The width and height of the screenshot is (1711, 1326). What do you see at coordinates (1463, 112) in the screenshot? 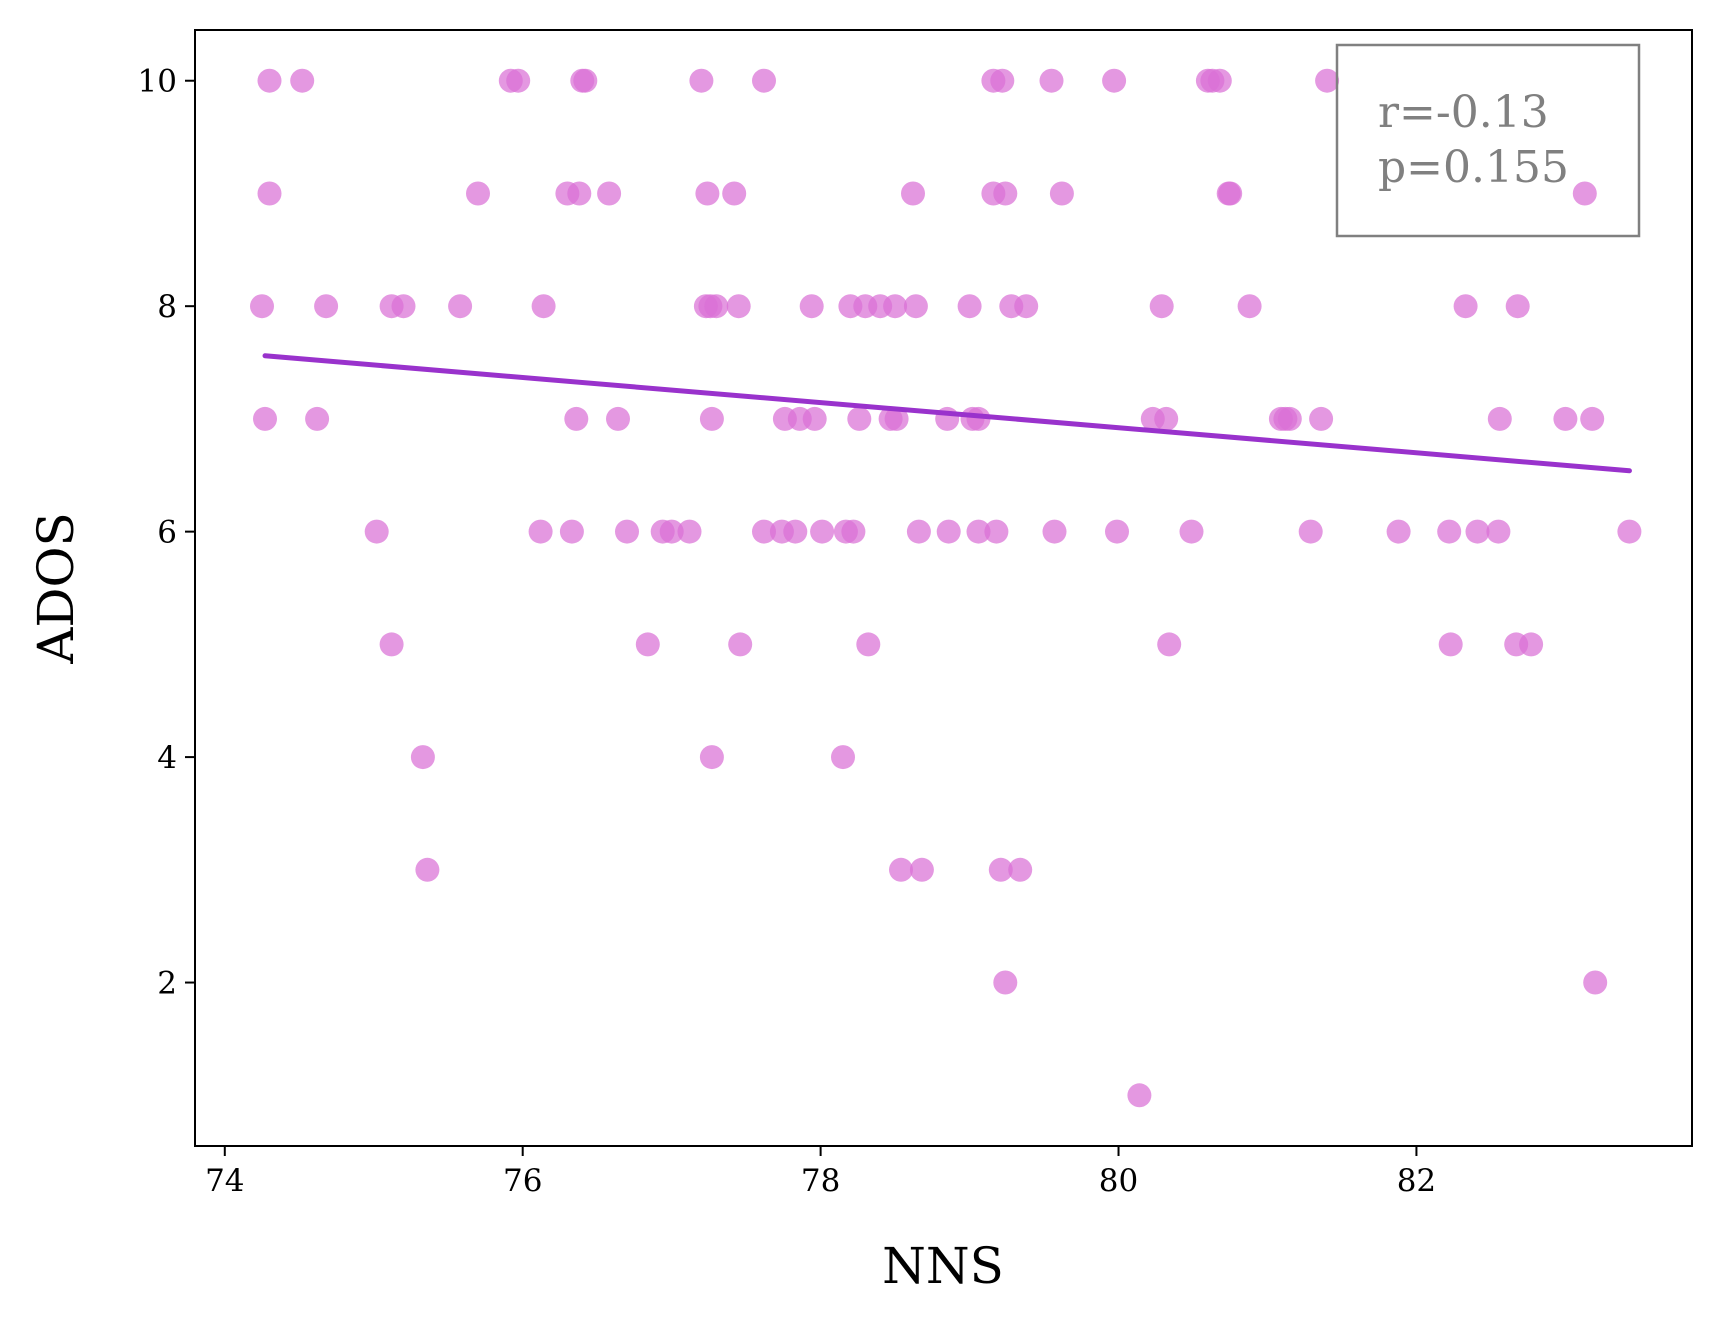
I see `stats-r-value: r=-0.13` at bounding box center [1463, 112].